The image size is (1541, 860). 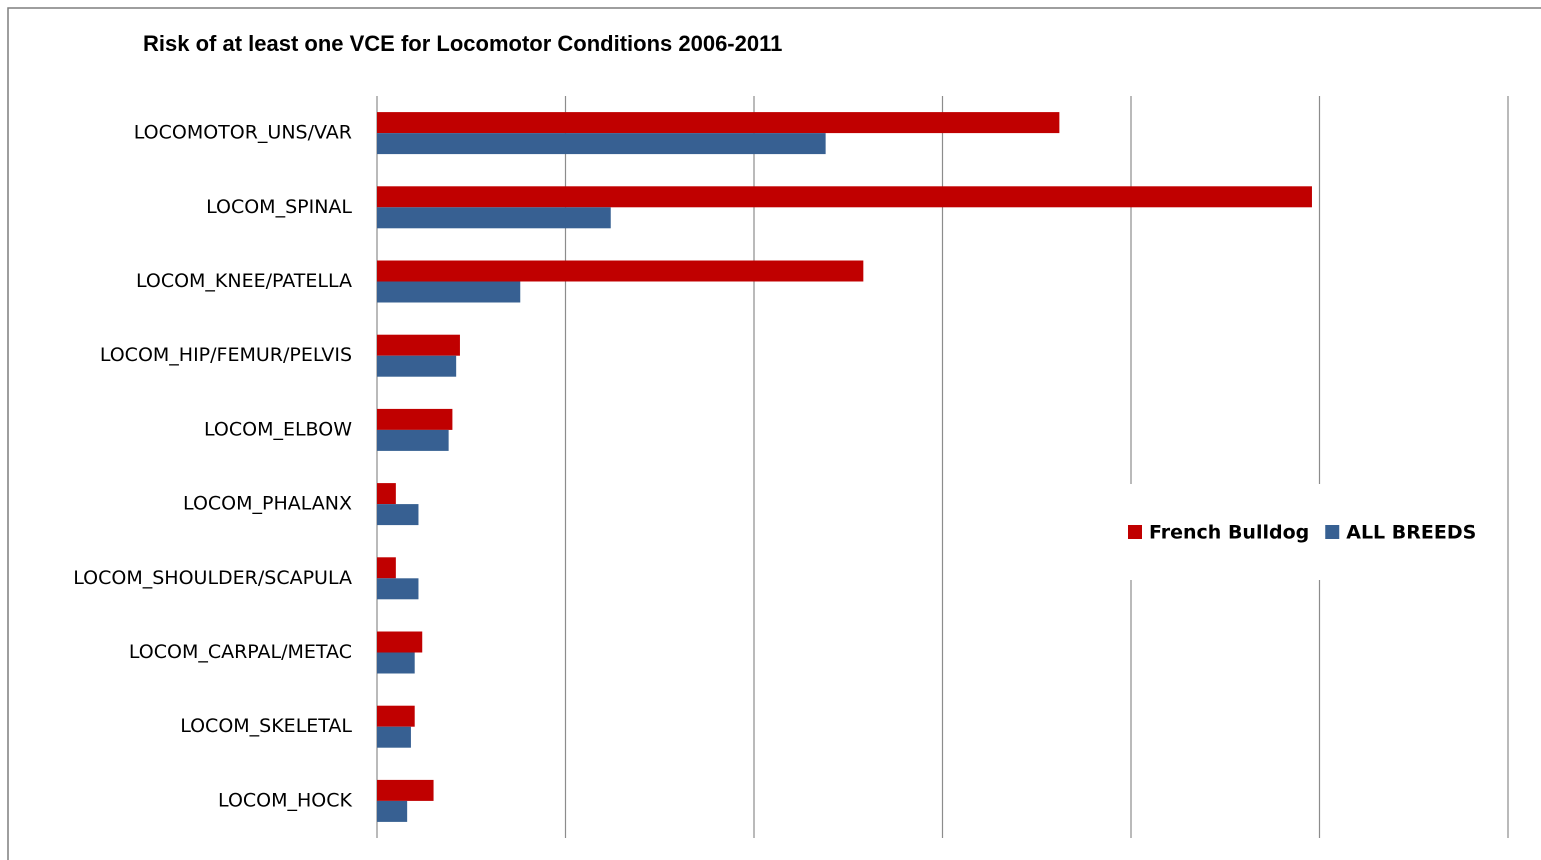 I want to click on legend-background, so click(x=1305, y=532).